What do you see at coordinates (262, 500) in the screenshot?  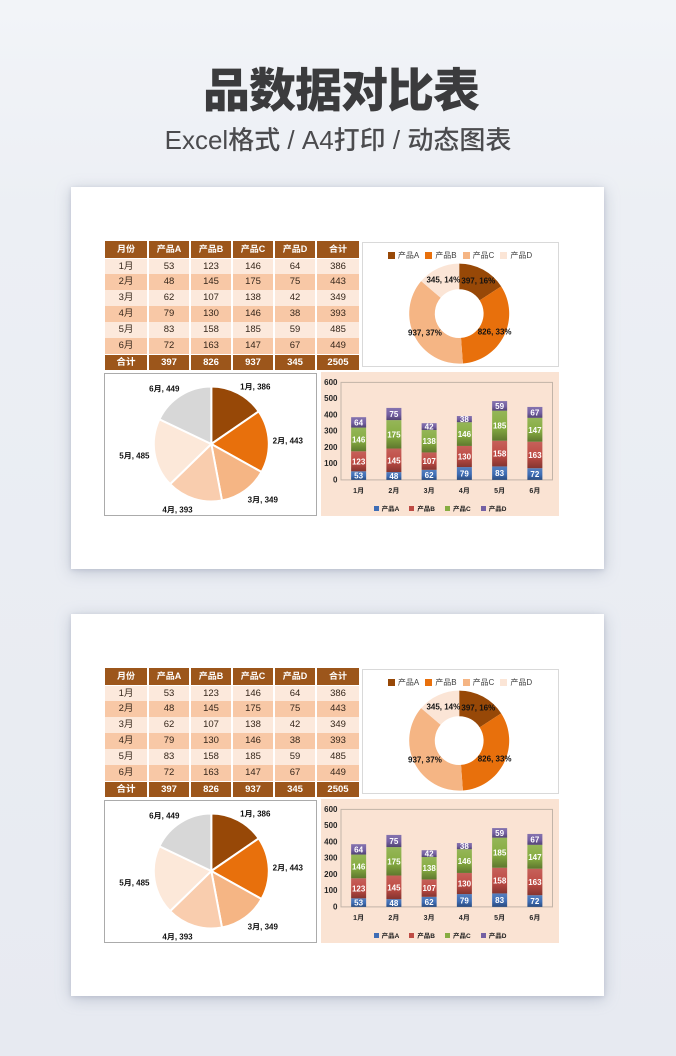 I see `pie-data-label: 3月, 349` at bounding box center [262, 500].